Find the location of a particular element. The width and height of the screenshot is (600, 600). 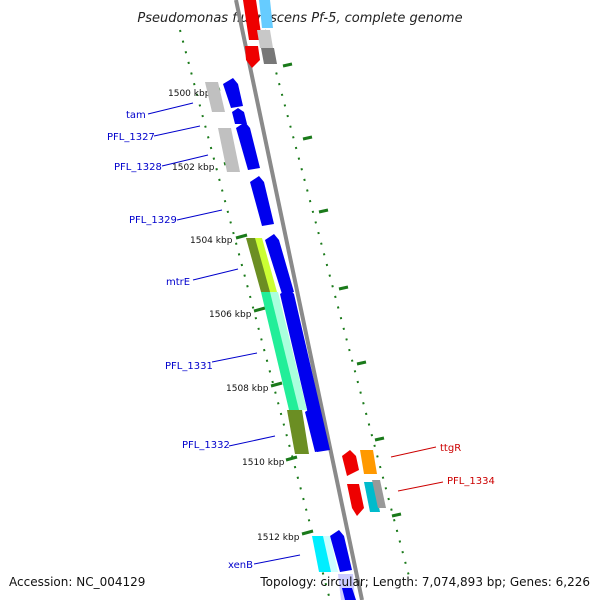

gene-box-tam-gray is located at coordinates (215, 97).